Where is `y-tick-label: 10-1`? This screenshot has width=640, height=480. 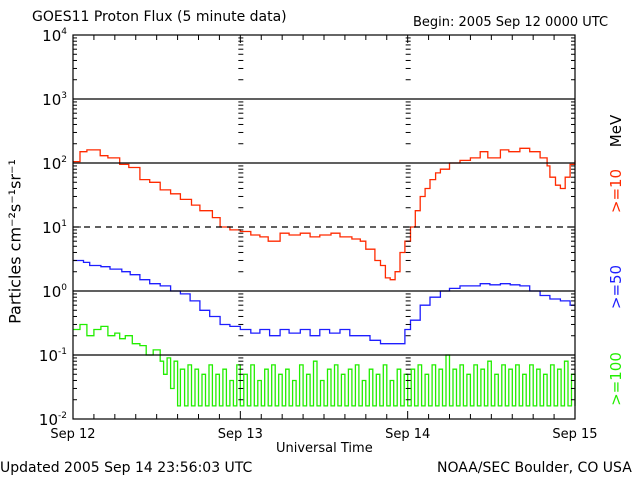 y-tick-label: 10-1 is located at coordinates (53, 356).